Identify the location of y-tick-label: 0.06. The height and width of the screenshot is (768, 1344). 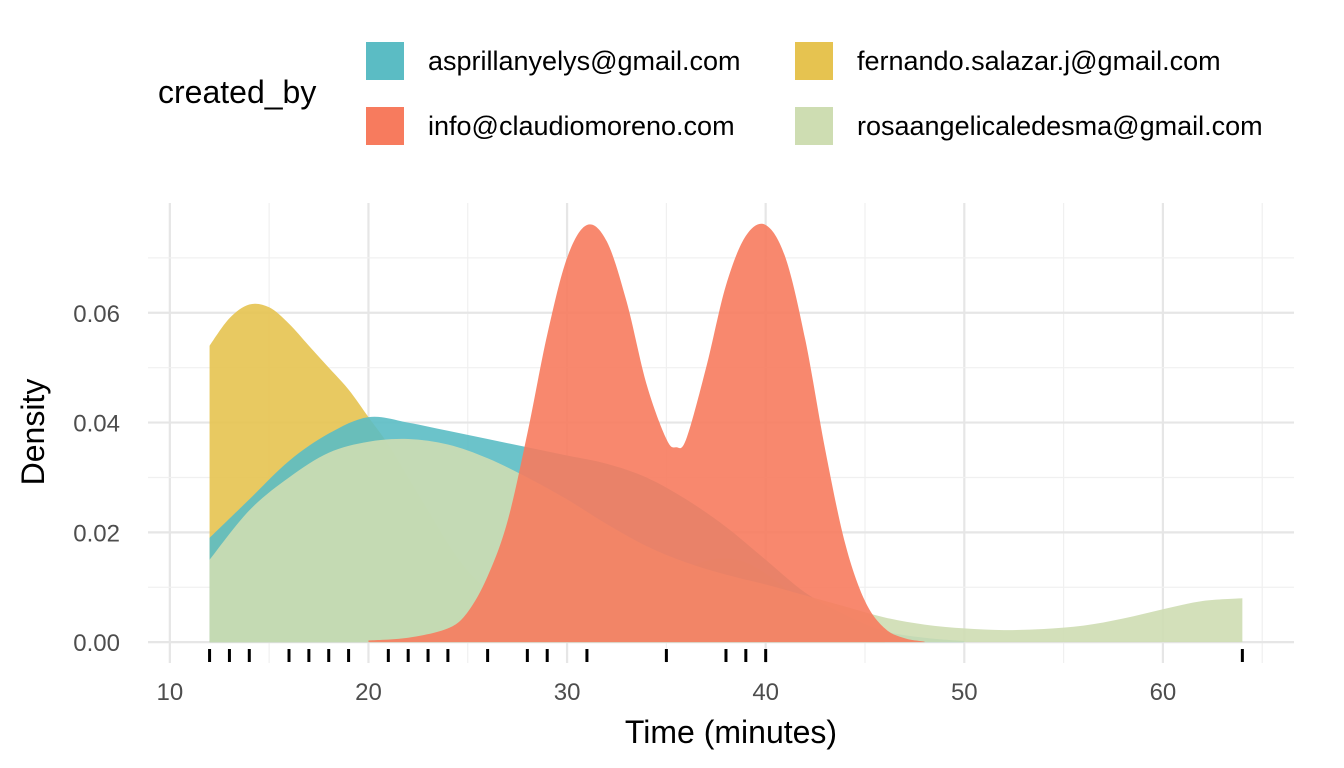
(96, 314).